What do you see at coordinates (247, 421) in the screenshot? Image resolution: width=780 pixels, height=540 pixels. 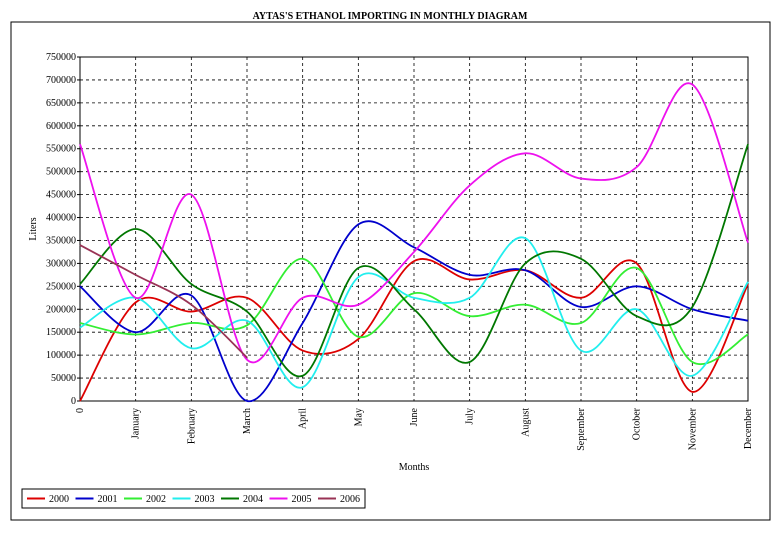 I see `x-tick-label: March` at bounding box center [247, 421].